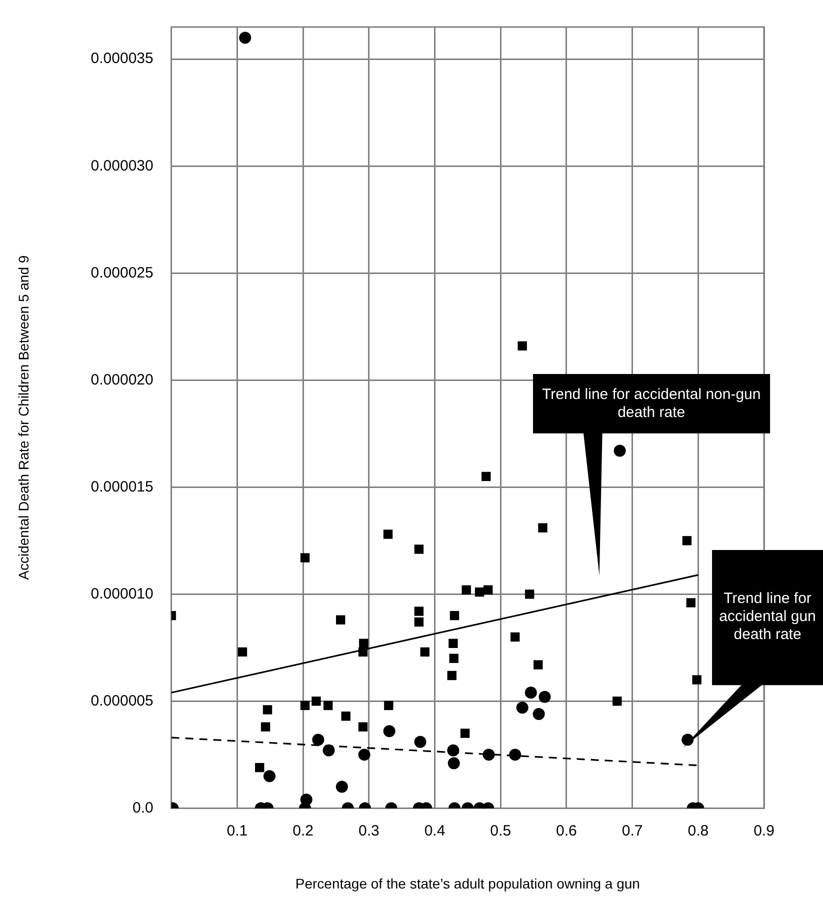  I want to click on x-tick-label: 0.6, so click(566, 831).